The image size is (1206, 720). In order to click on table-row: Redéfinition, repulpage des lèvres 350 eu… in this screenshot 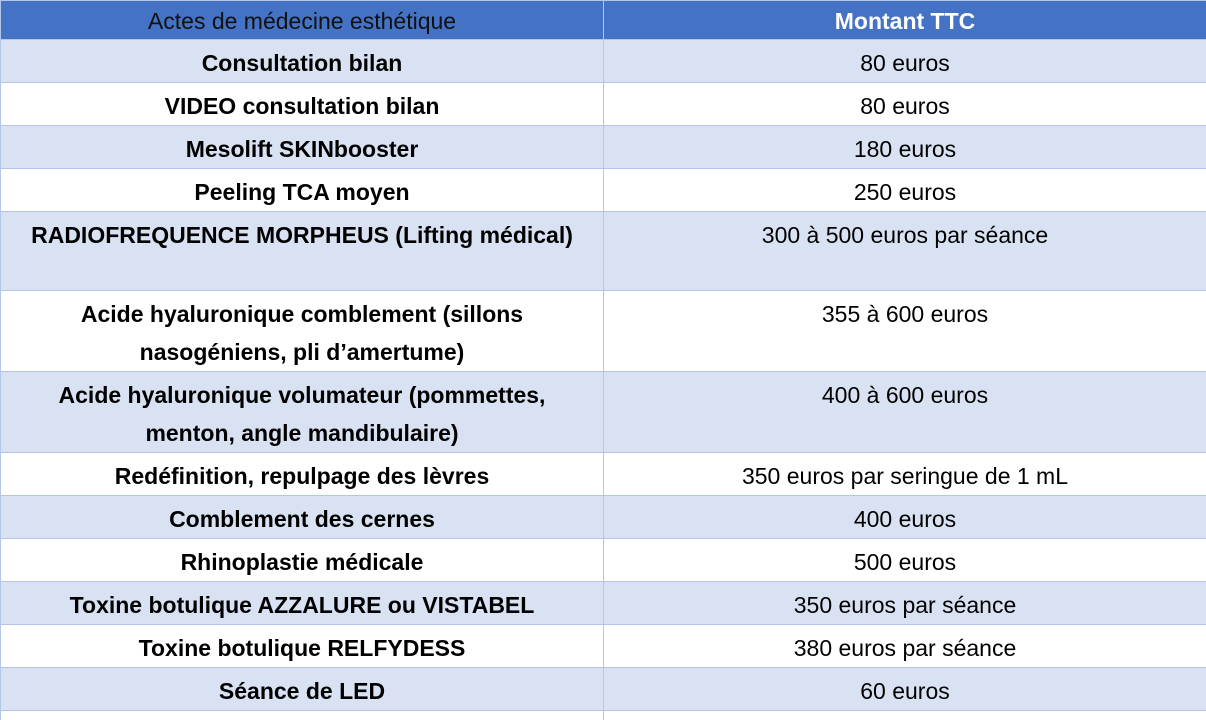, I will do `click(603, 474)`.